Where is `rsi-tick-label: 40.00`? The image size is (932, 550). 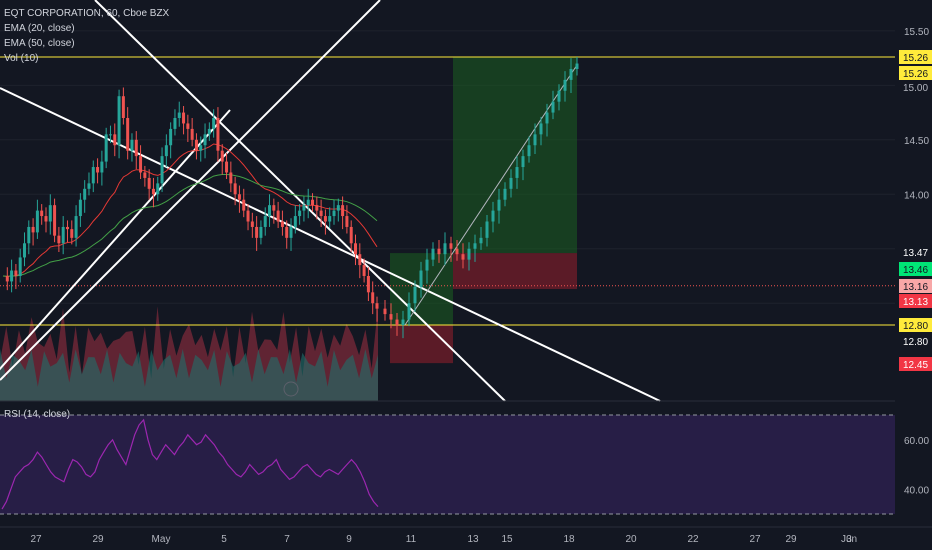 rsi-tick-label: 40.00 is located at coordinates (916, 490).